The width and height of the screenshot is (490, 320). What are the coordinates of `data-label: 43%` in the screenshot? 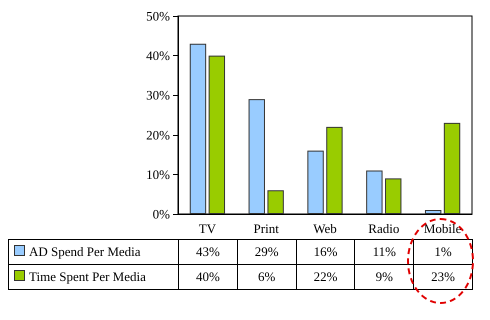 It's located at (208, 252).